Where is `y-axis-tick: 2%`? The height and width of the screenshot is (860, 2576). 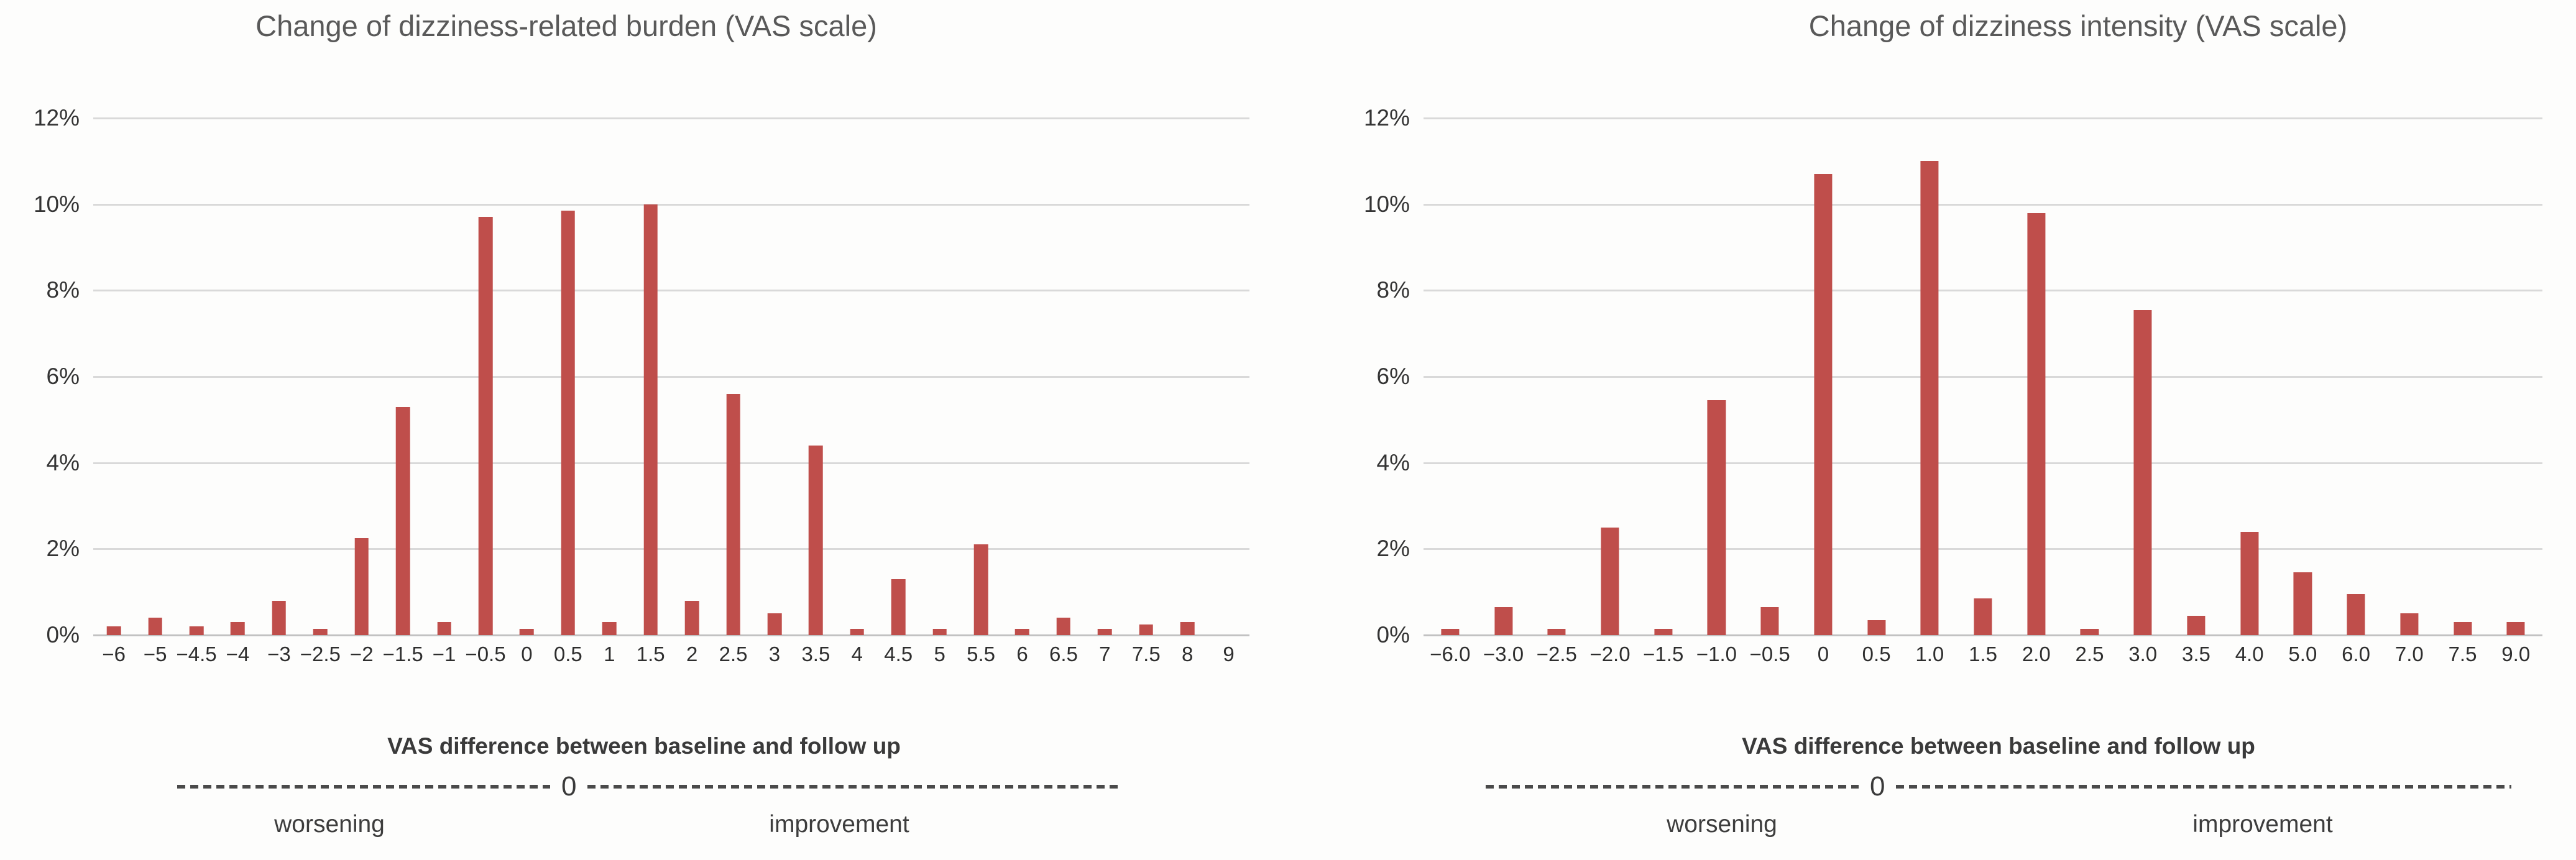 y-axis-tick: 2% is located at coordinates (1393, 549).